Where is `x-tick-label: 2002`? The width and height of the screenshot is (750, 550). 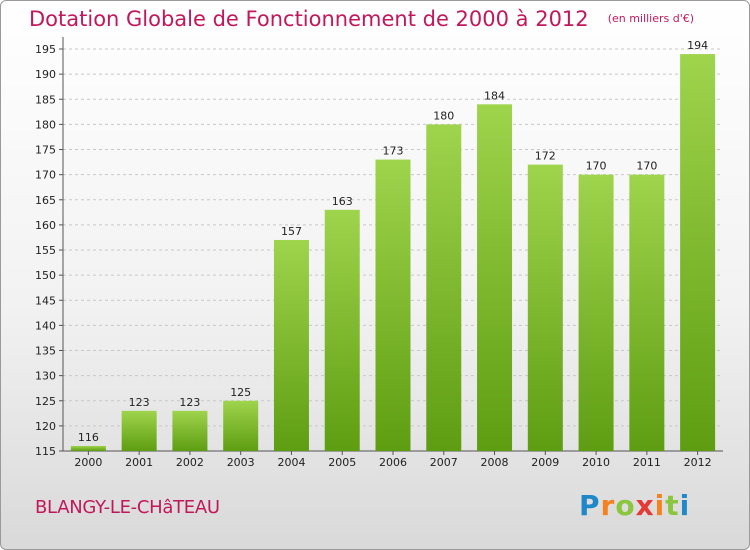 x-tick-label: 2002 is located at coordinates (190, 462).